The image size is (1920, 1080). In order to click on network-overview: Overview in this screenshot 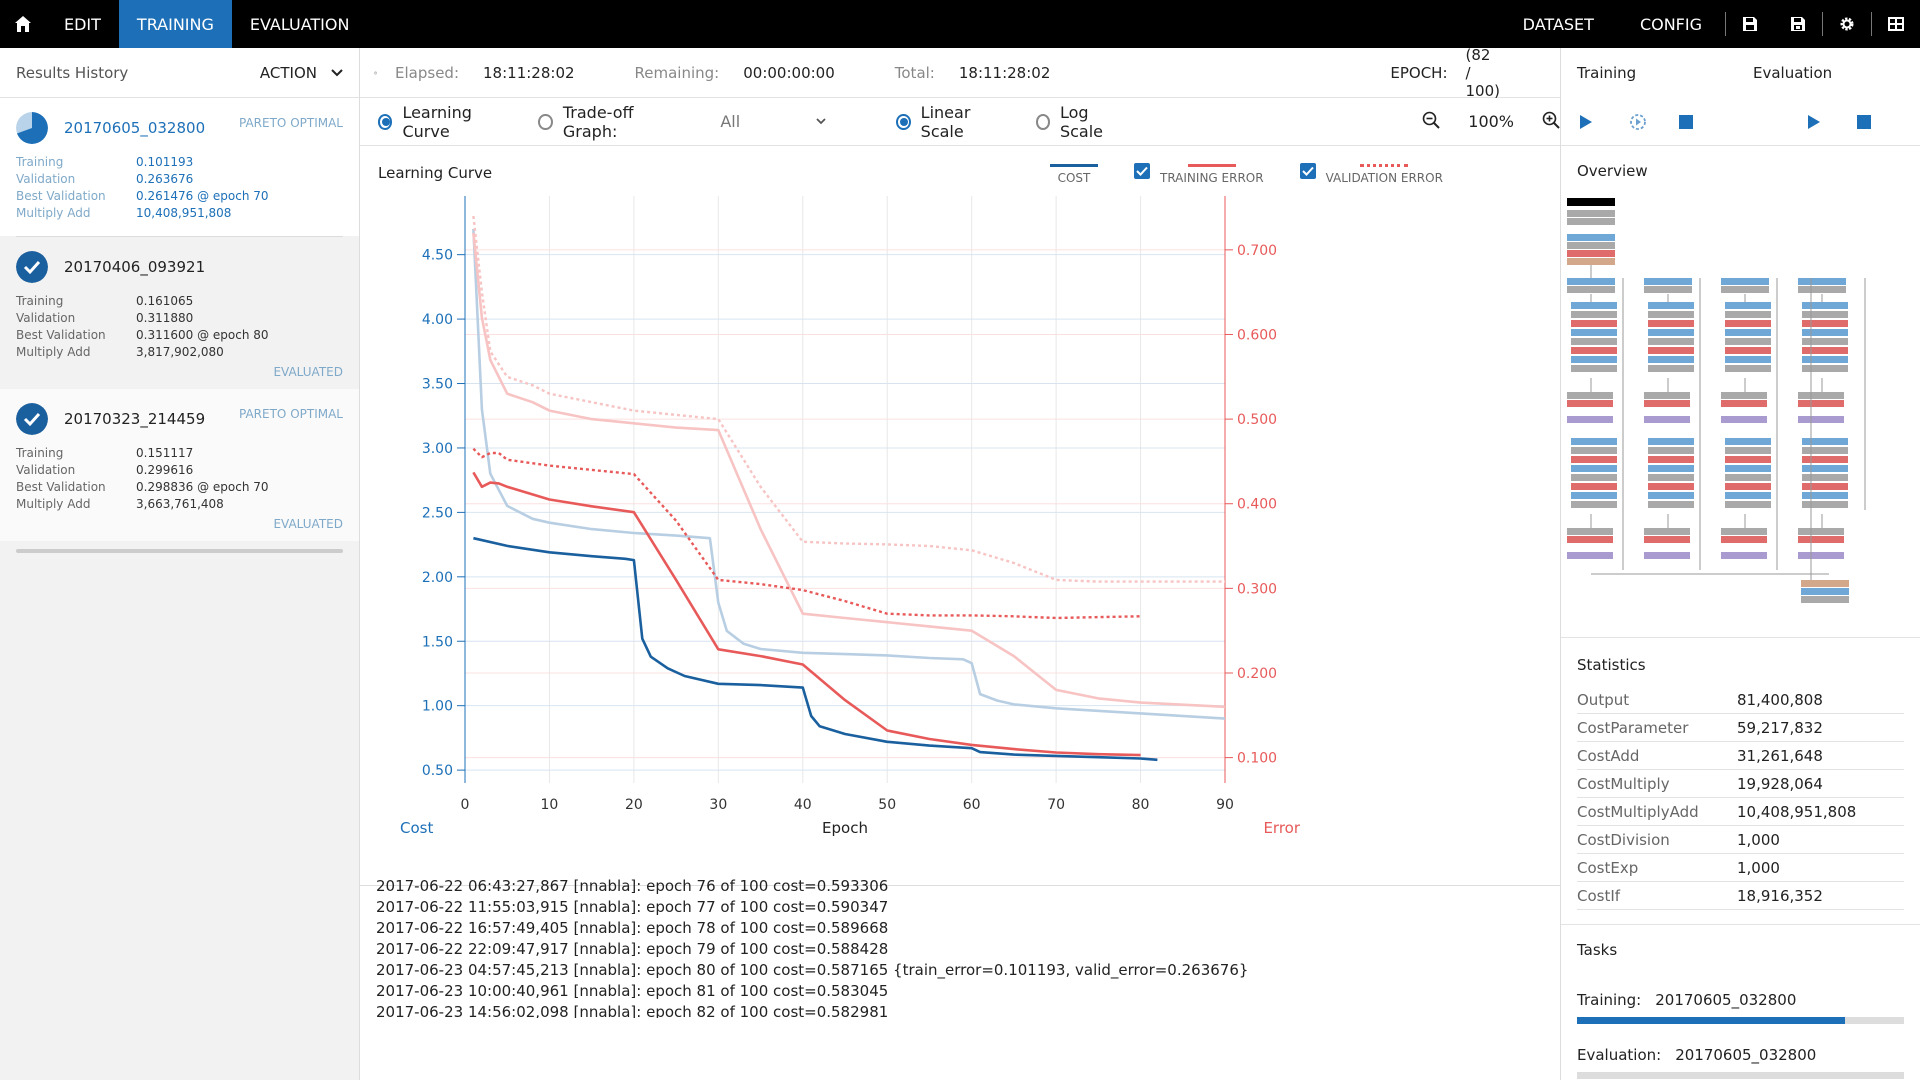, I will do `click(1740, 392)`.